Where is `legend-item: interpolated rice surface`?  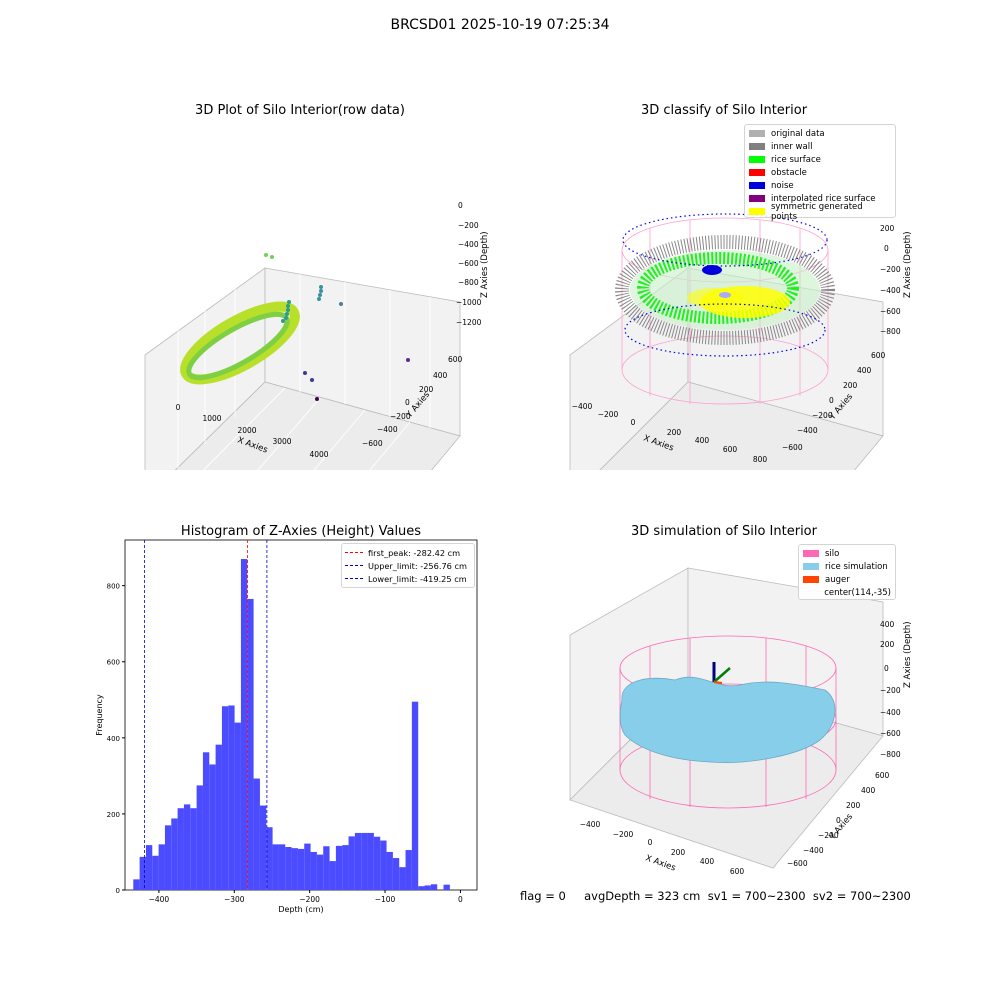
legend-item: interpolated rice surface is located at coordinates (820, 198).